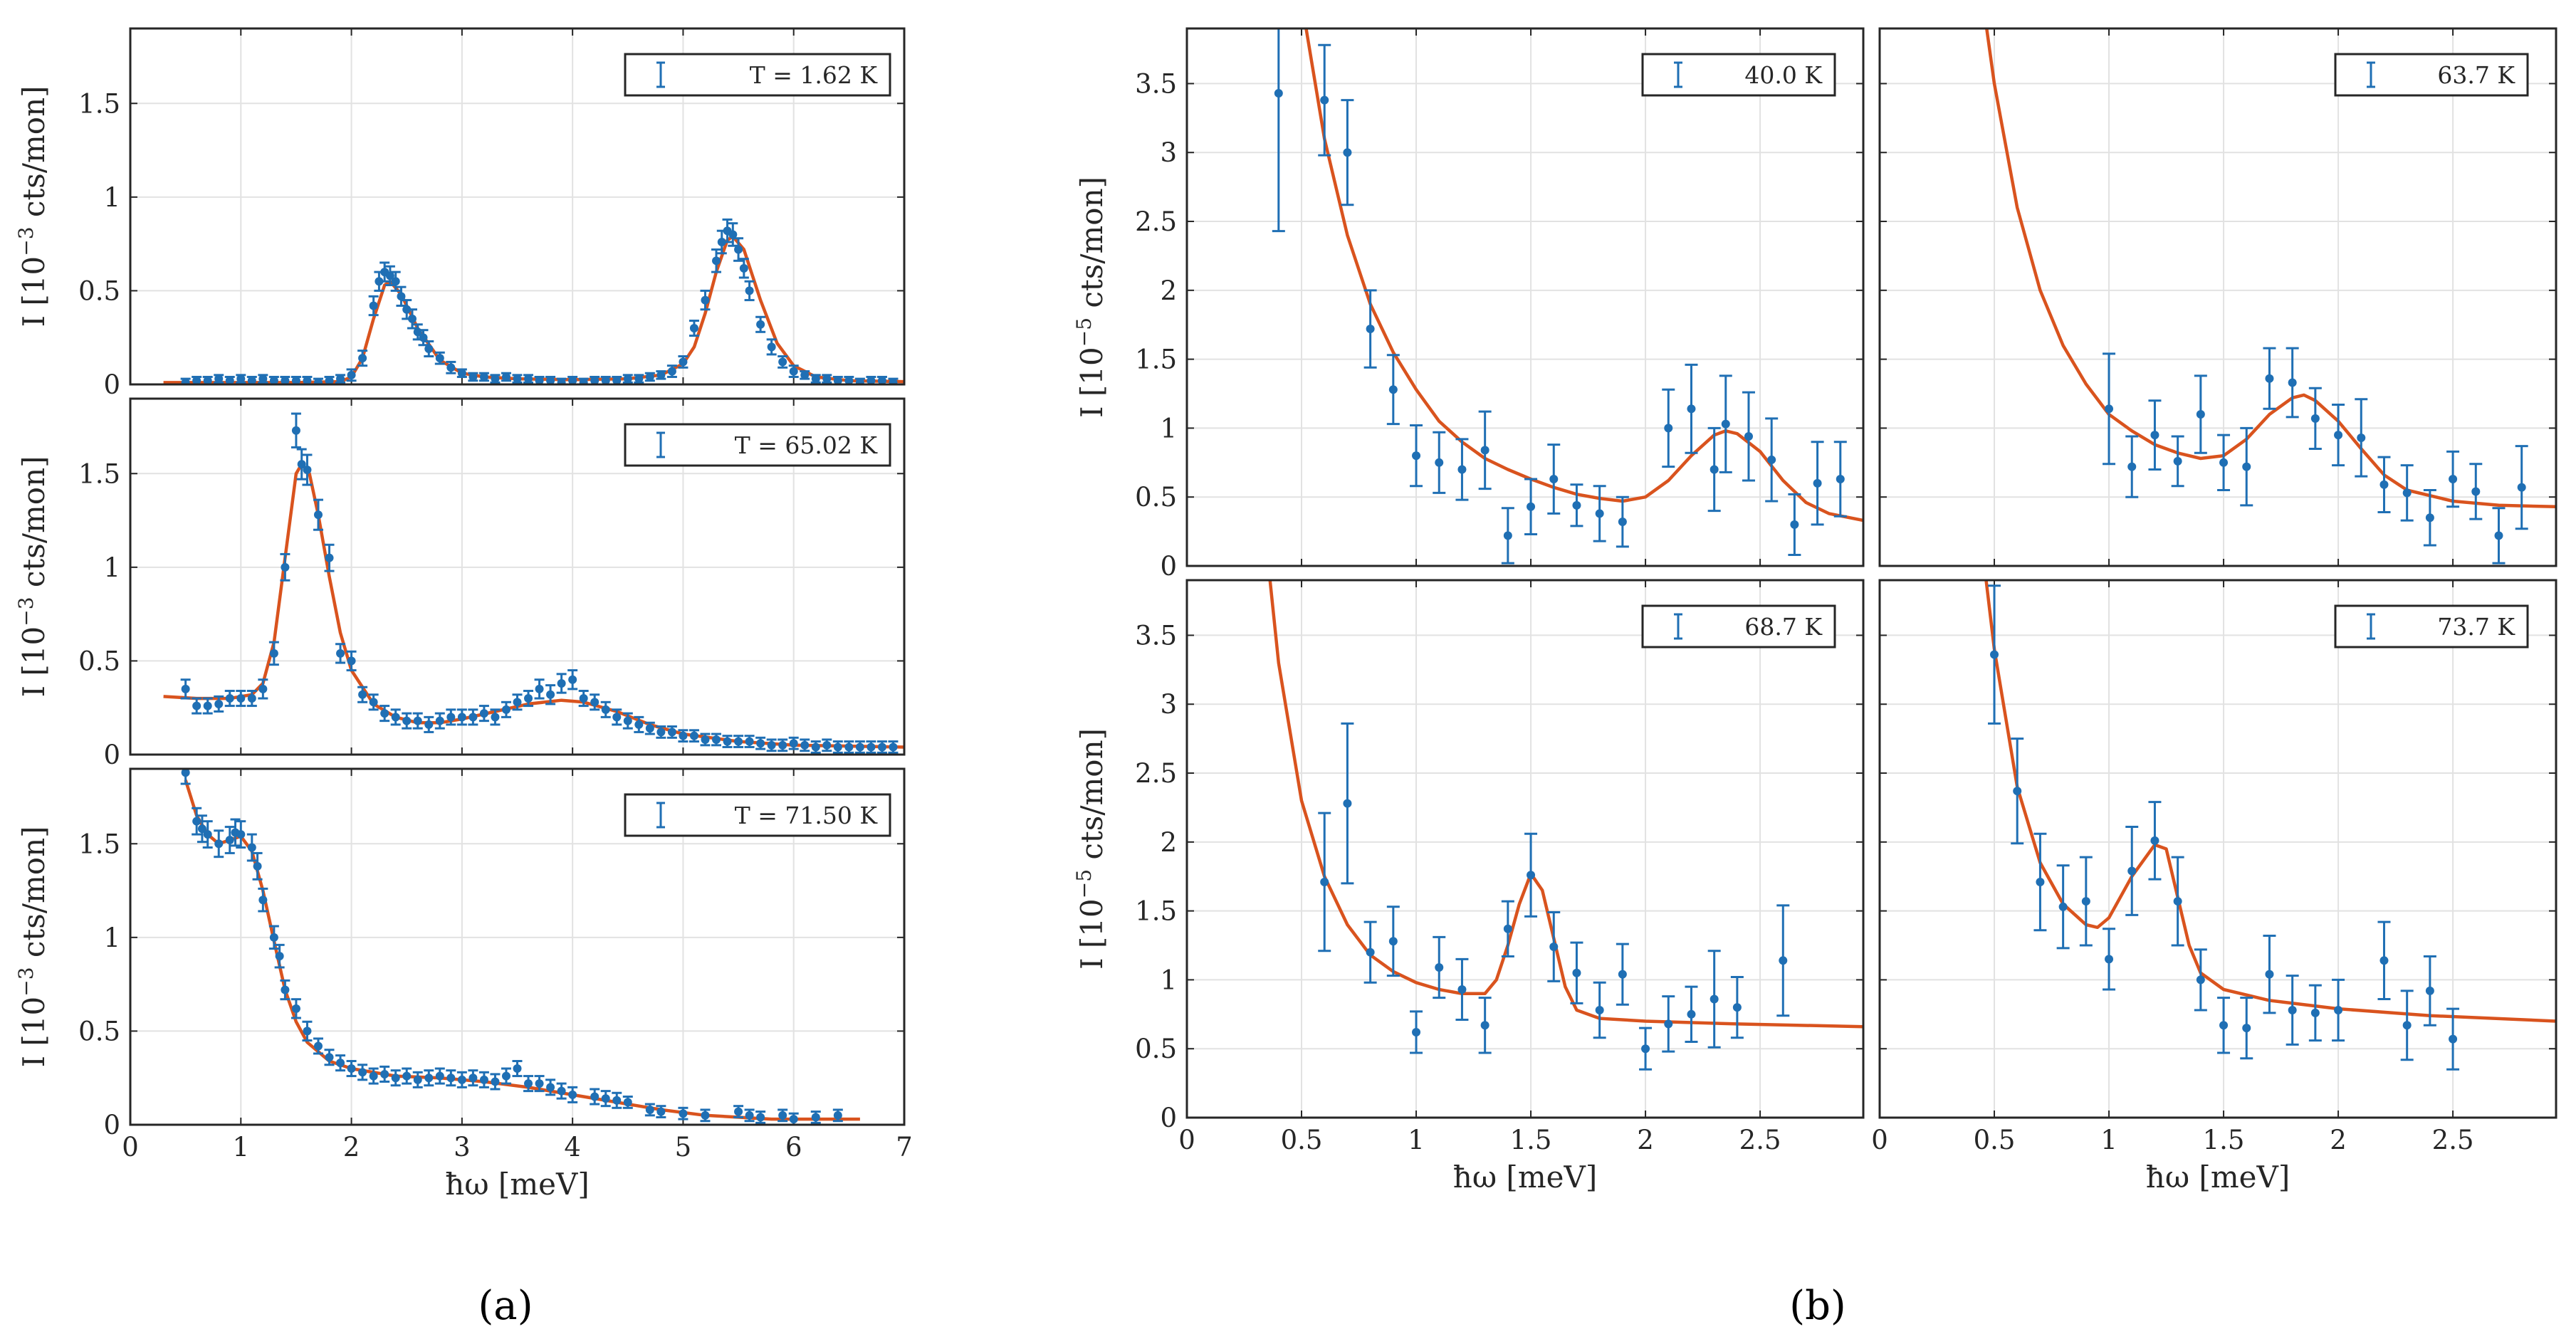 Image resolution: width=2576 pixels, height=1344 pixels. What do you see at coordinates (2217, 297) in the screenshot?
I see `chart-panel-b2: 63.7 K` at bounding box center [2217, 297].